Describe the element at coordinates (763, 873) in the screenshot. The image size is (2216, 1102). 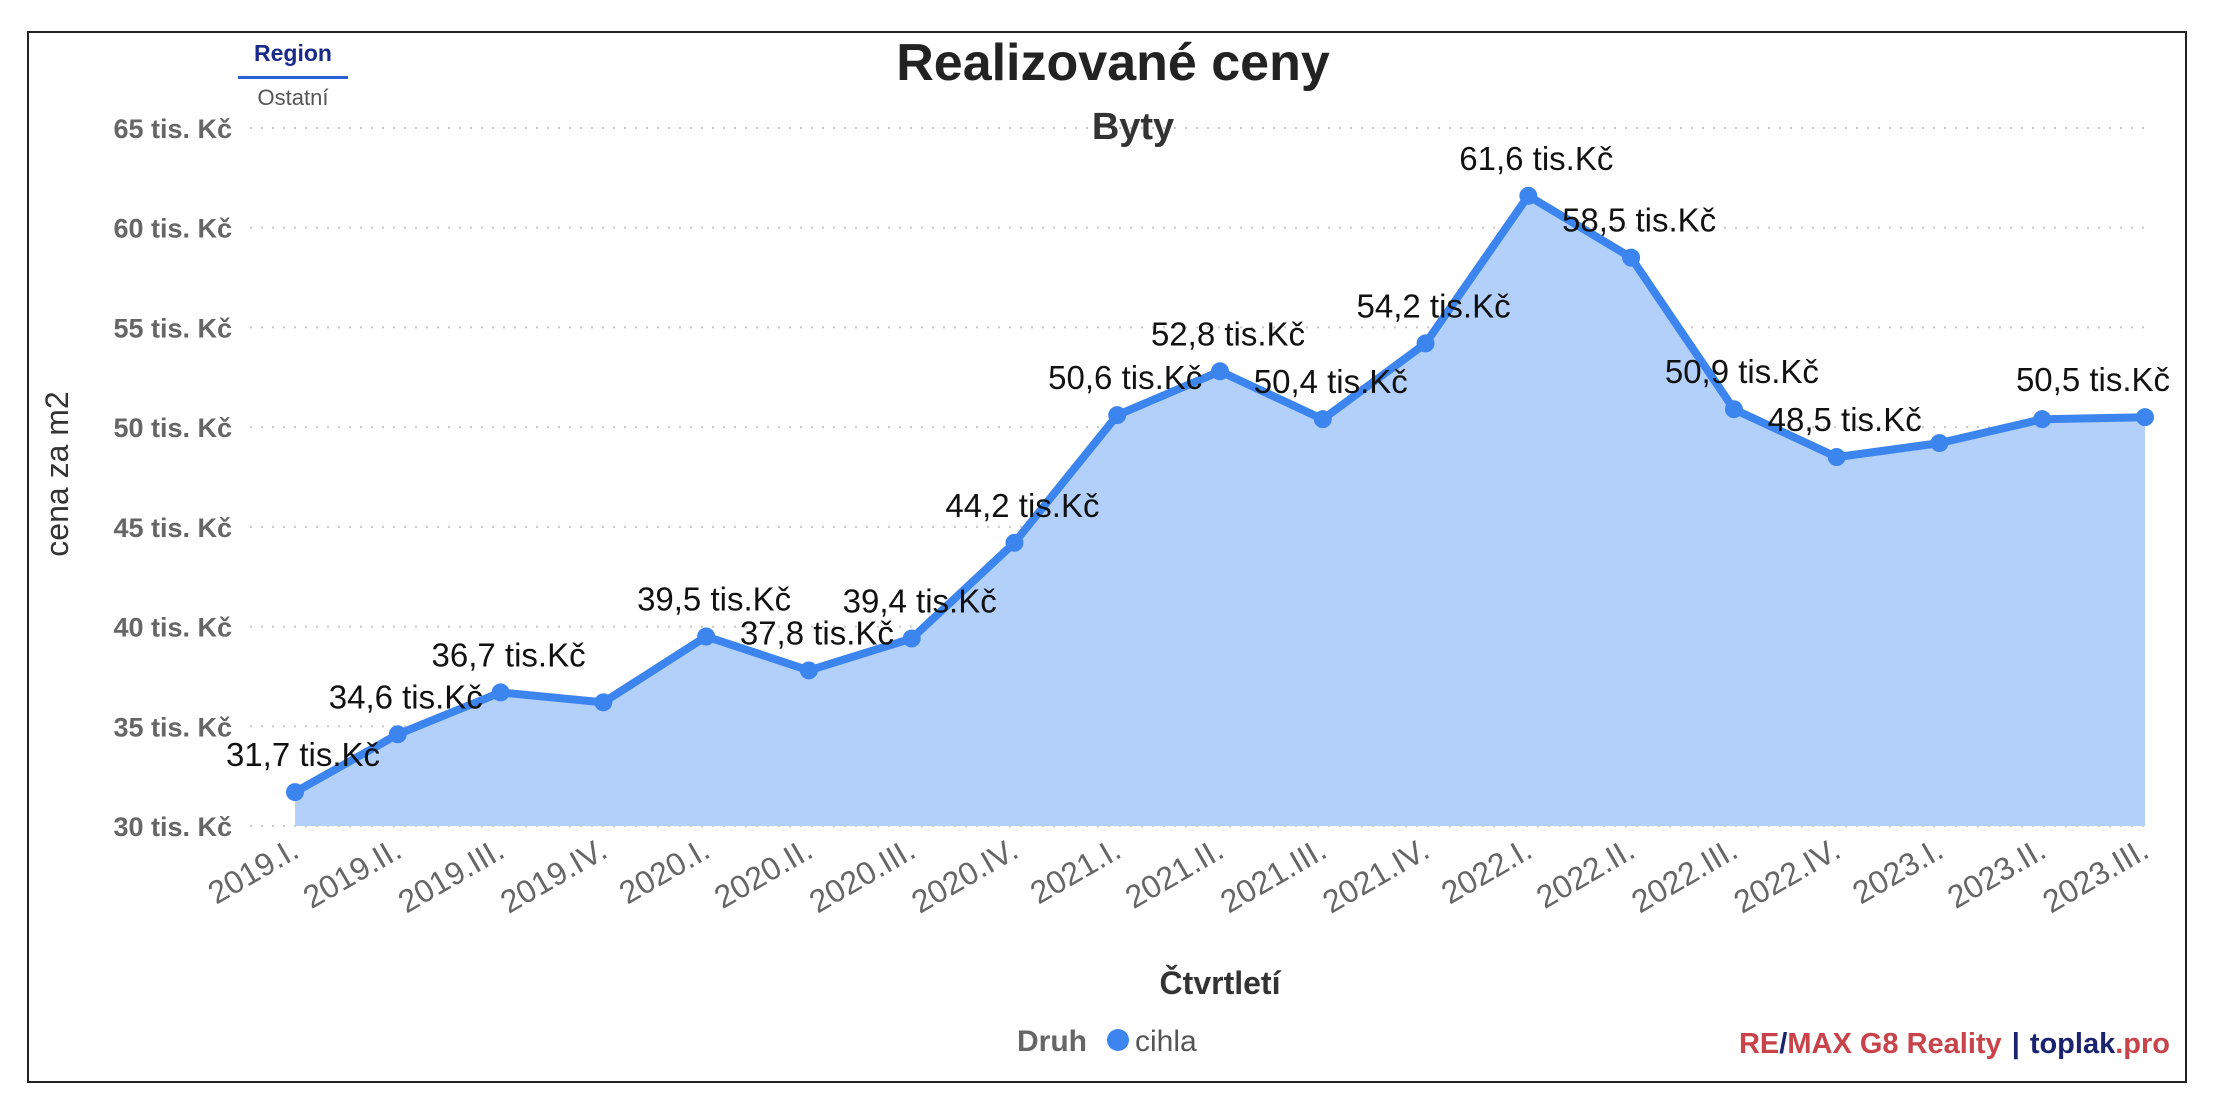
I see `x-tick-label: 2020.II.` at that location.